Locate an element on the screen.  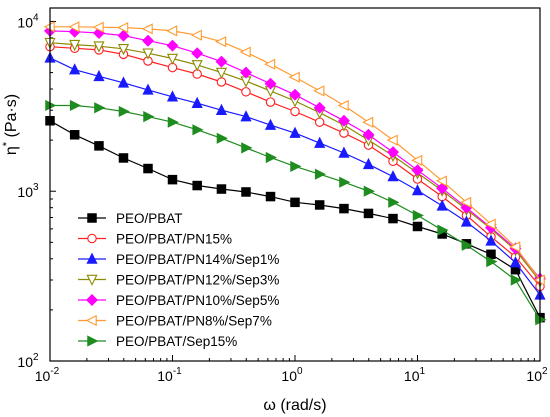
y-axis-label-base: η is located at coordinates (11, 150).